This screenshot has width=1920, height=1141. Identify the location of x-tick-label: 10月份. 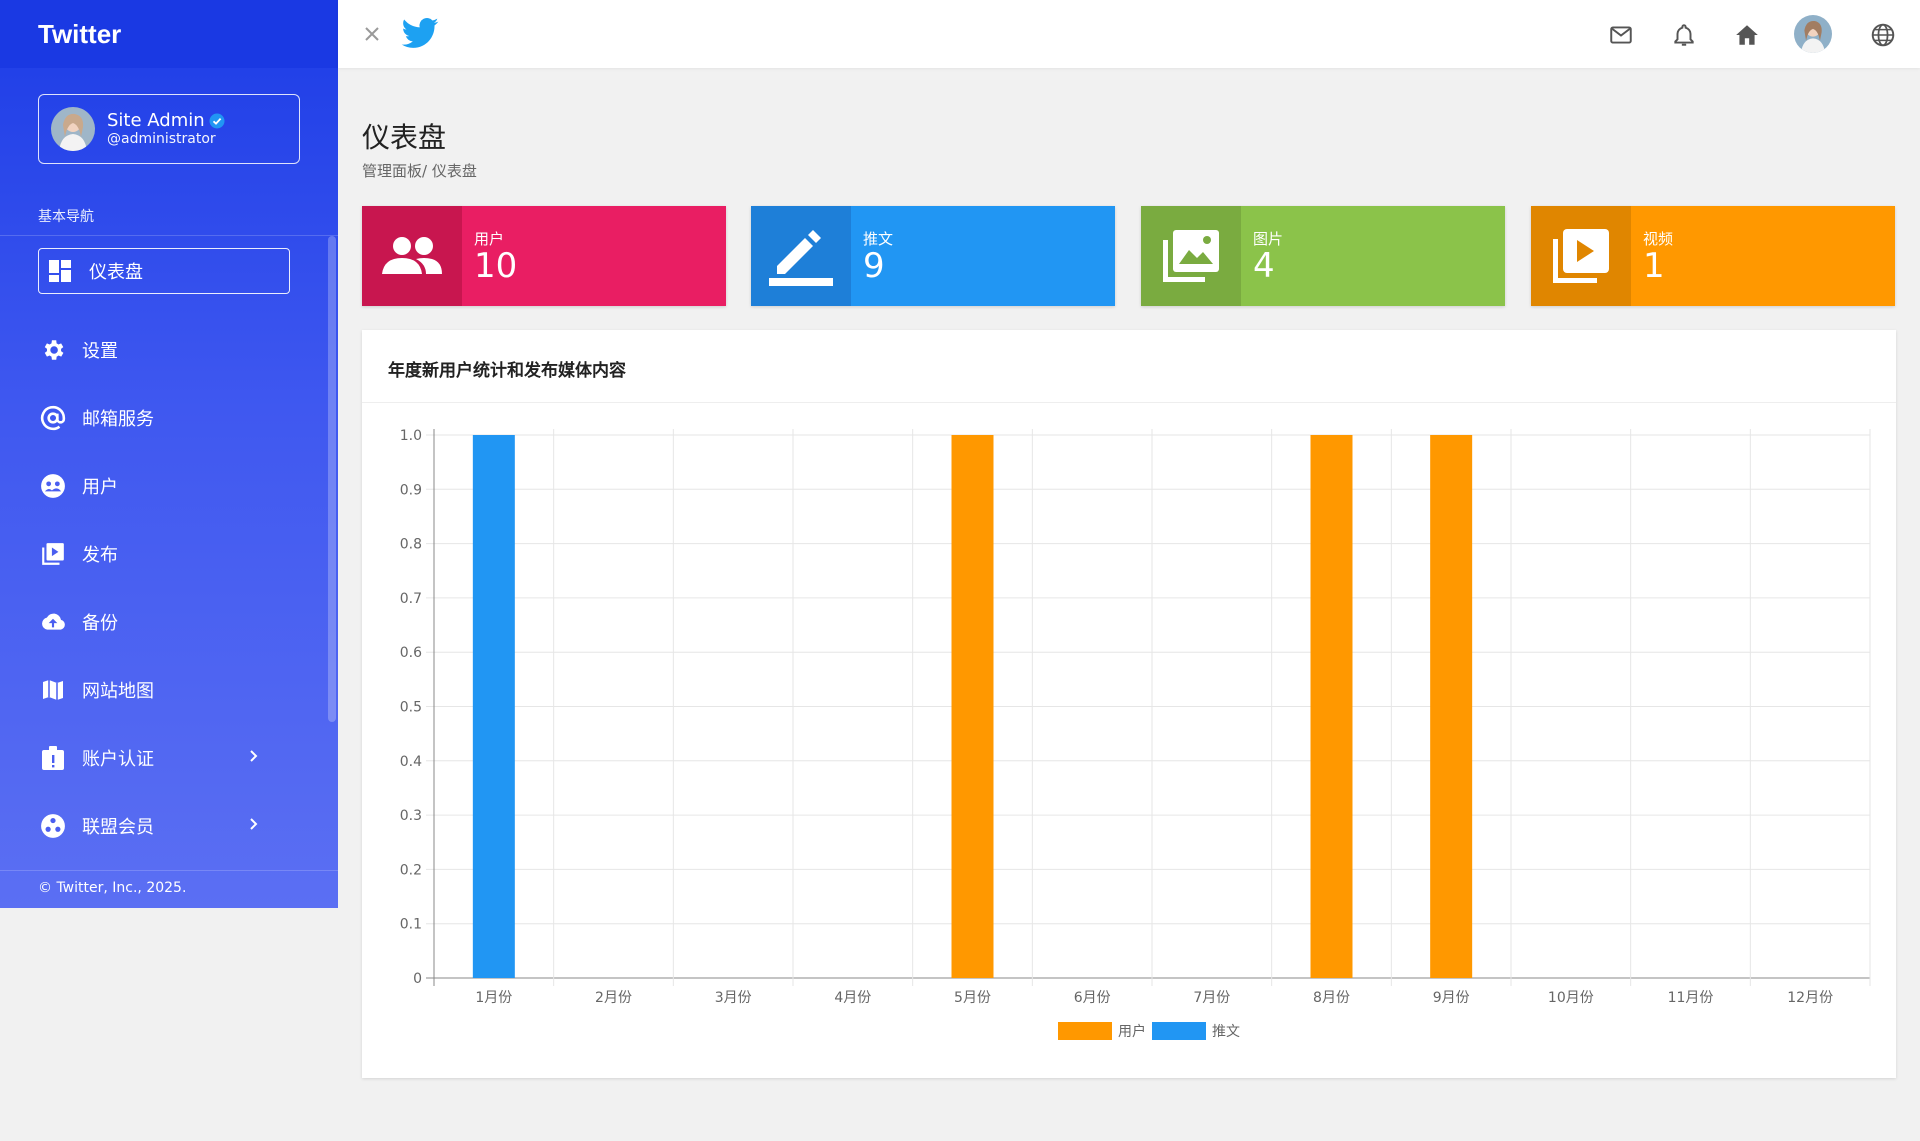
(1571, 998).